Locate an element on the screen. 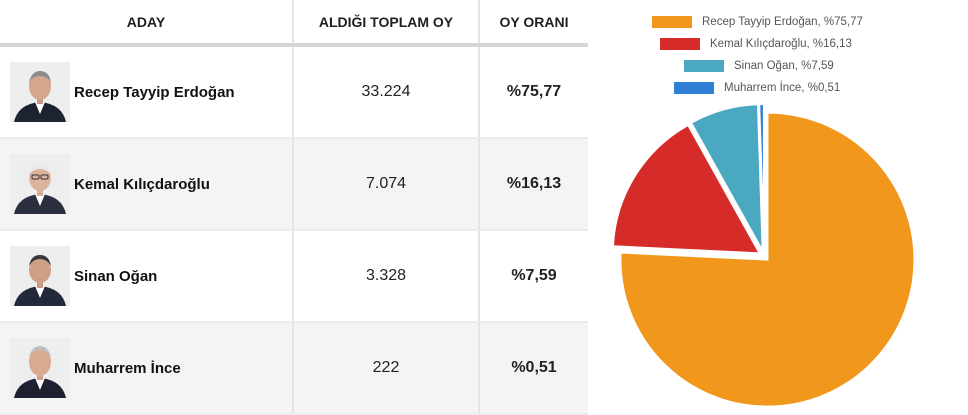 Image resolution: width=968 pixels, height=415 pixels. candidate-name: Kemal Kılıçdaroğlu is located at coordinates (142, 184).